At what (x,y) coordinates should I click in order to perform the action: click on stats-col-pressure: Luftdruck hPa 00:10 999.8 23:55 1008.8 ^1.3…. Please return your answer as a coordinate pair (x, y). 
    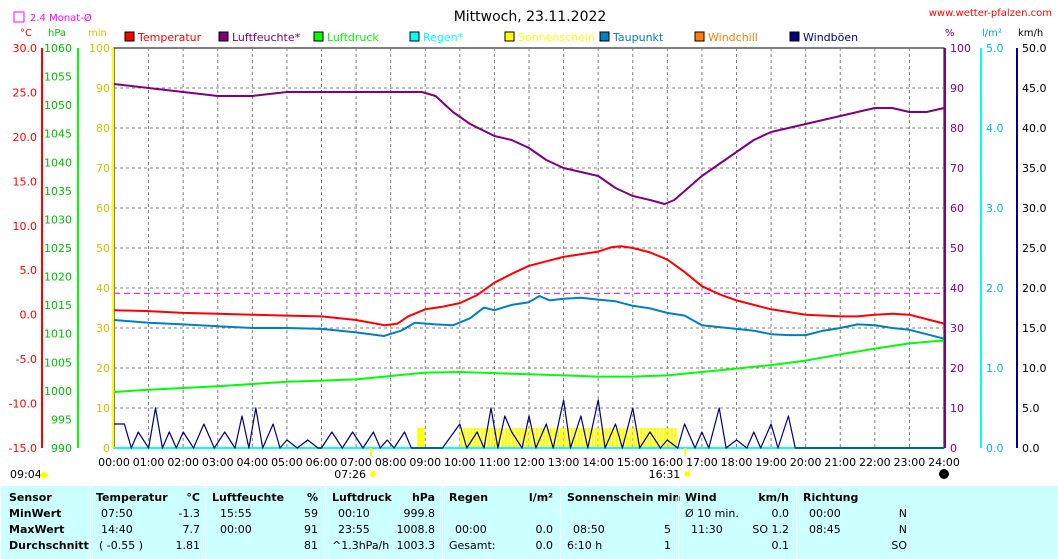
    Looking at the image, I should click on (384, 522).